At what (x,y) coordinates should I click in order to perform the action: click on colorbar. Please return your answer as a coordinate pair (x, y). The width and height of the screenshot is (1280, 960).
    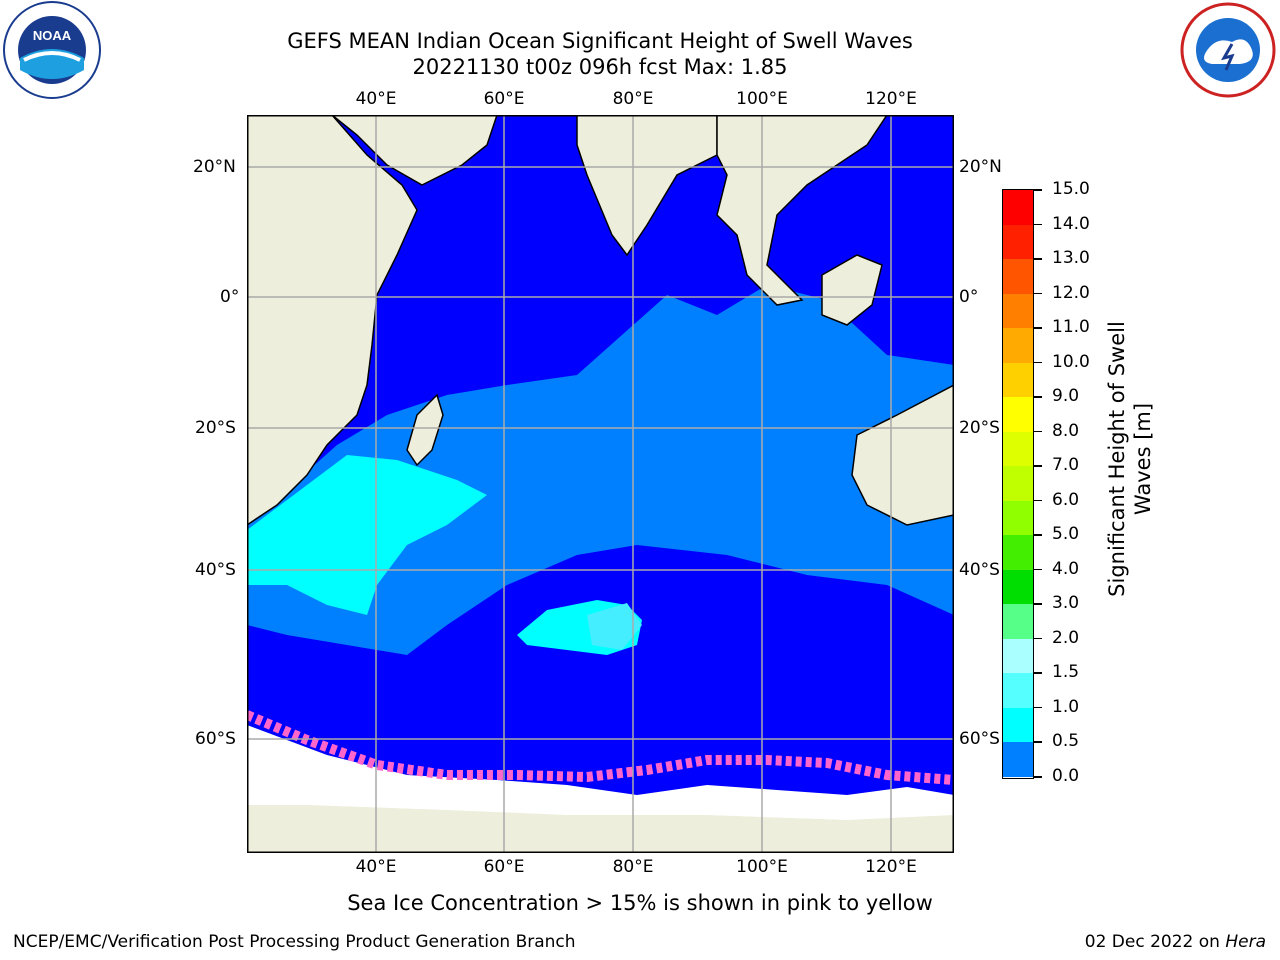
    Looking at the image, I should click on (1018, 484).